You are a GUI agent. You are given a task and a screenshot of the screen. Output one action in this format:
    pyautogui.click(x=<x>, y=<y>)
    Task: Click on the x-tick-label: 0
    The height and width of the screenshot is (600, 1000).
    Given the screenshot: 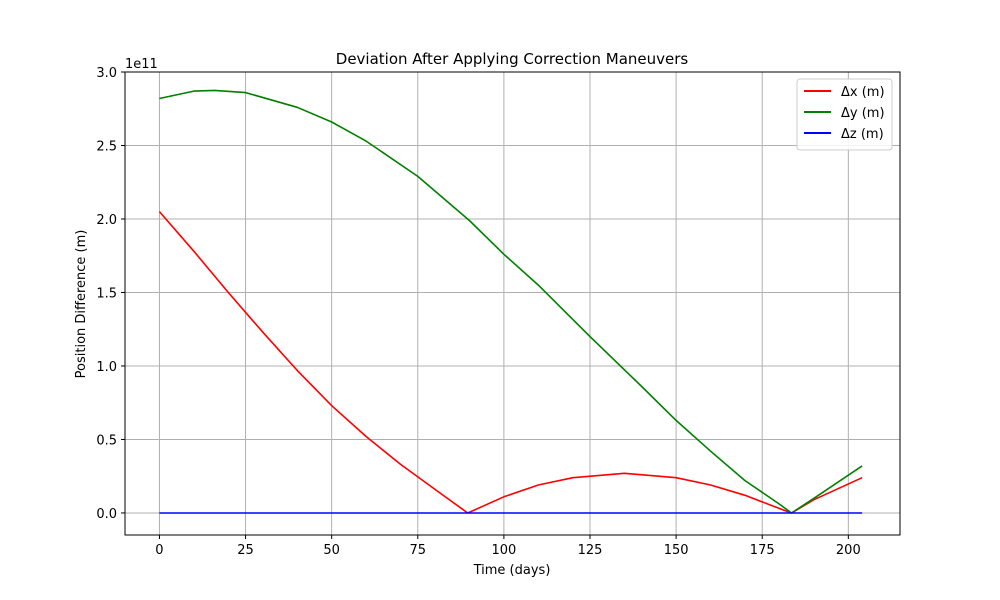 What is the action you would take?
    pyautogui.click(x=159, y=550)
    